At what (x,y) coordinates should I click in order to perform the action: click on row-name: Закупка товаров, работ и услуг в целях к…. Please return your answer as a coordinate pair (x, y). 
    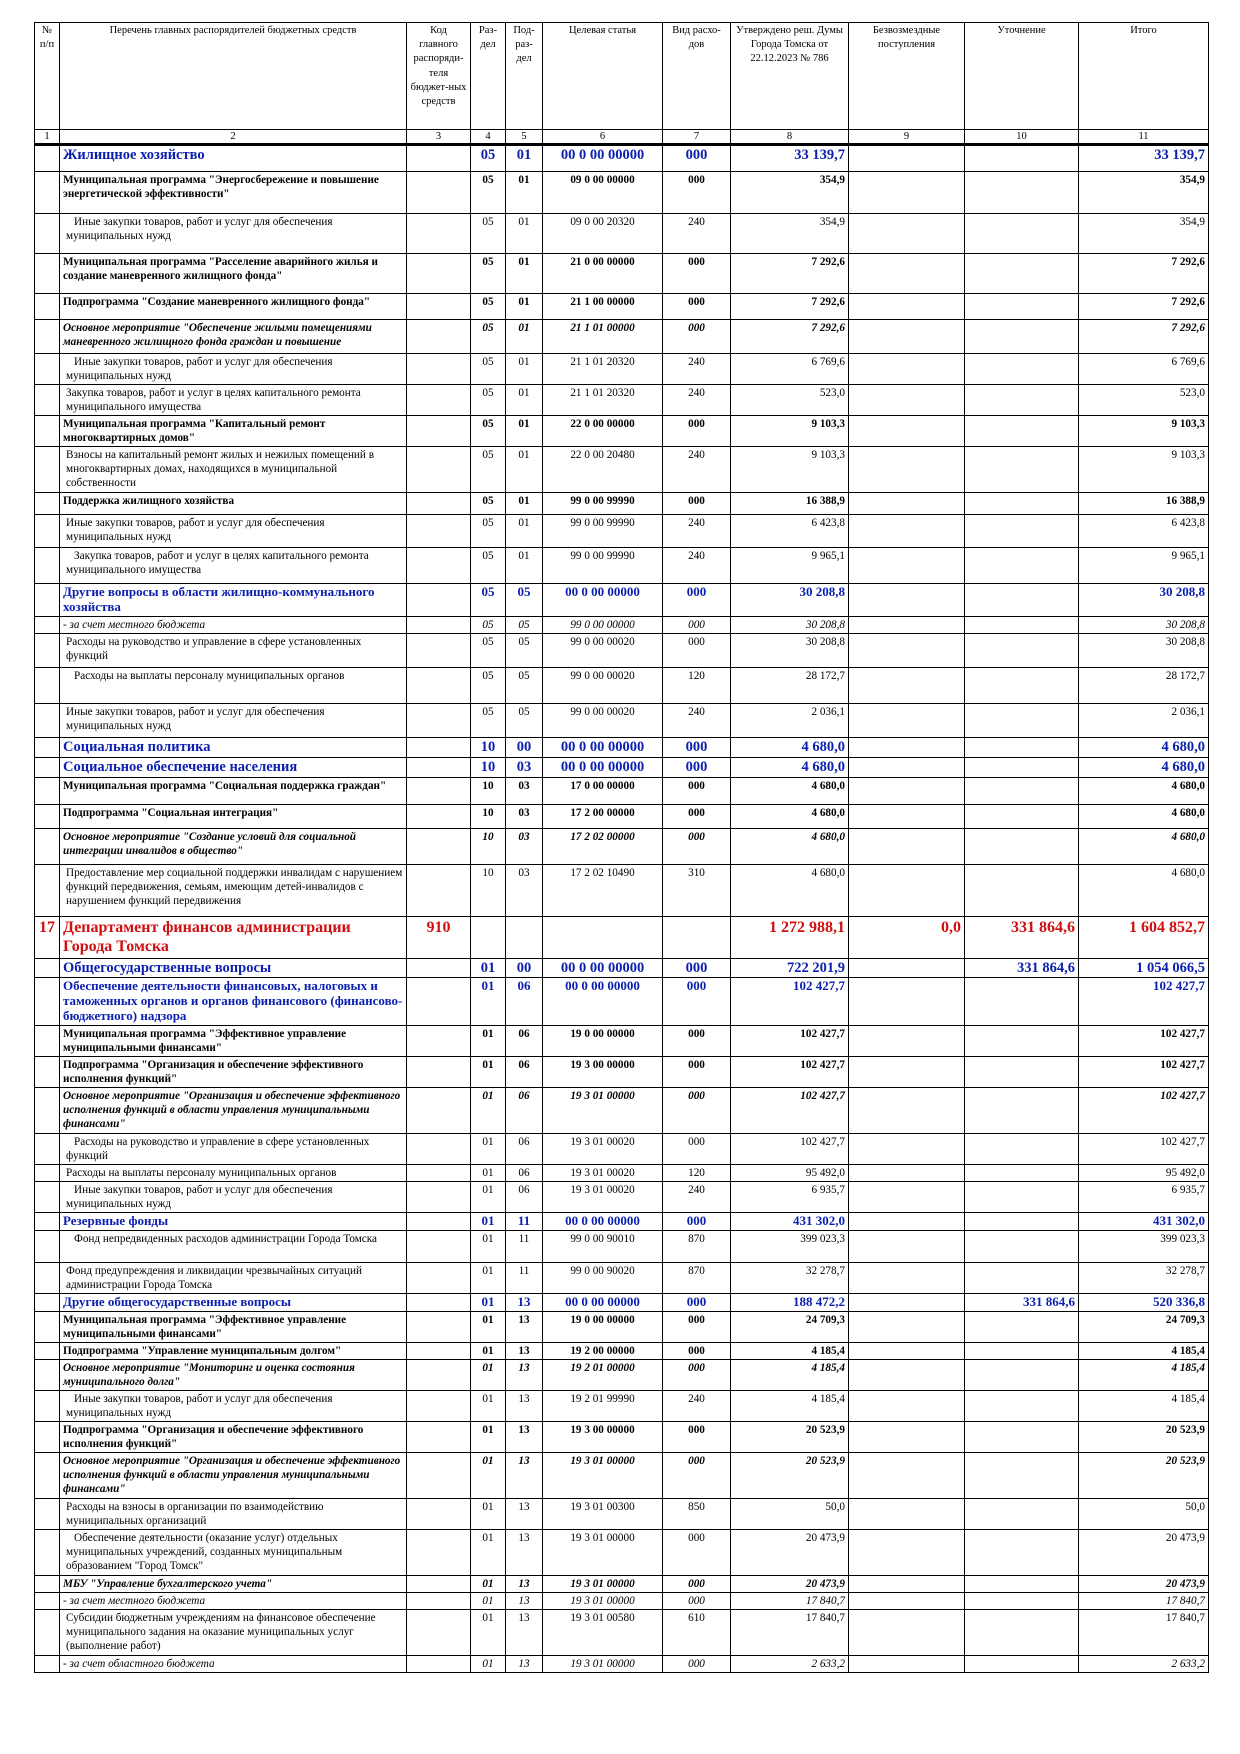
    Looking at the image, I should click on (233, 565).